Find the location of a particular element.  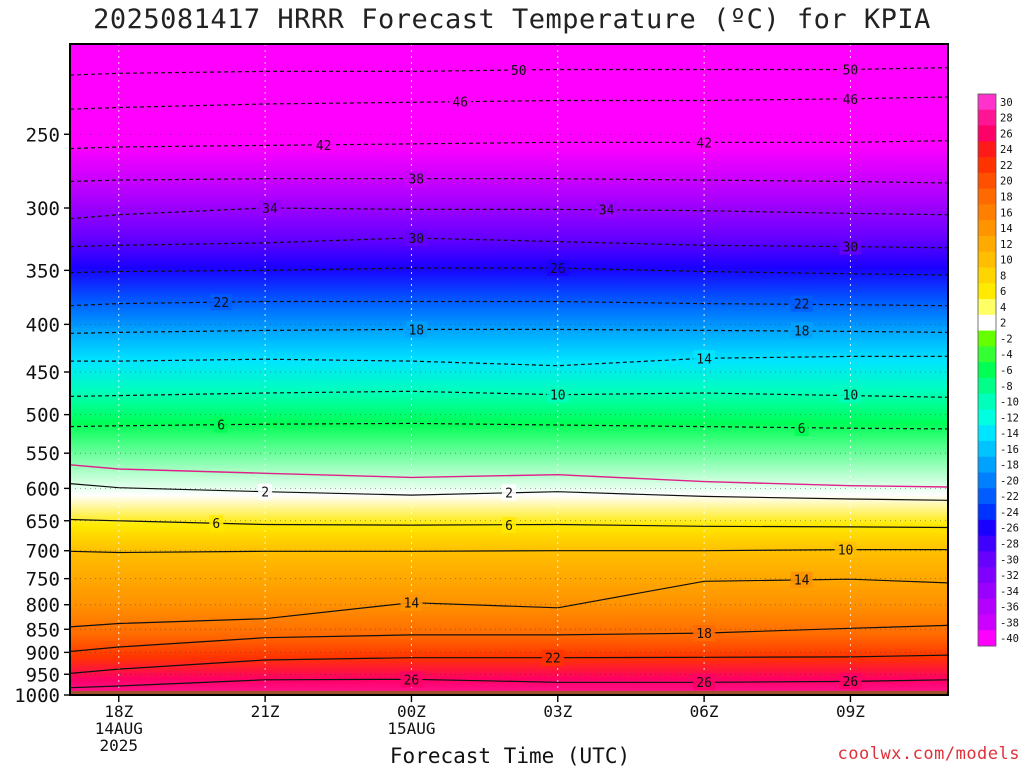

colorbar-label-9: 12 is located at coordinates (1006, 245).